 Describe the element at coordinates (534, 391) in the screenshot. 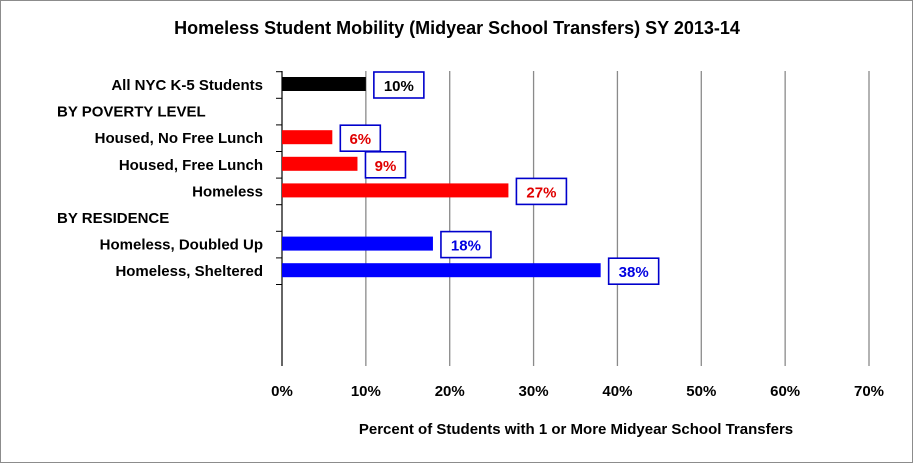

I see `x-tick-label: 30%` at that location.